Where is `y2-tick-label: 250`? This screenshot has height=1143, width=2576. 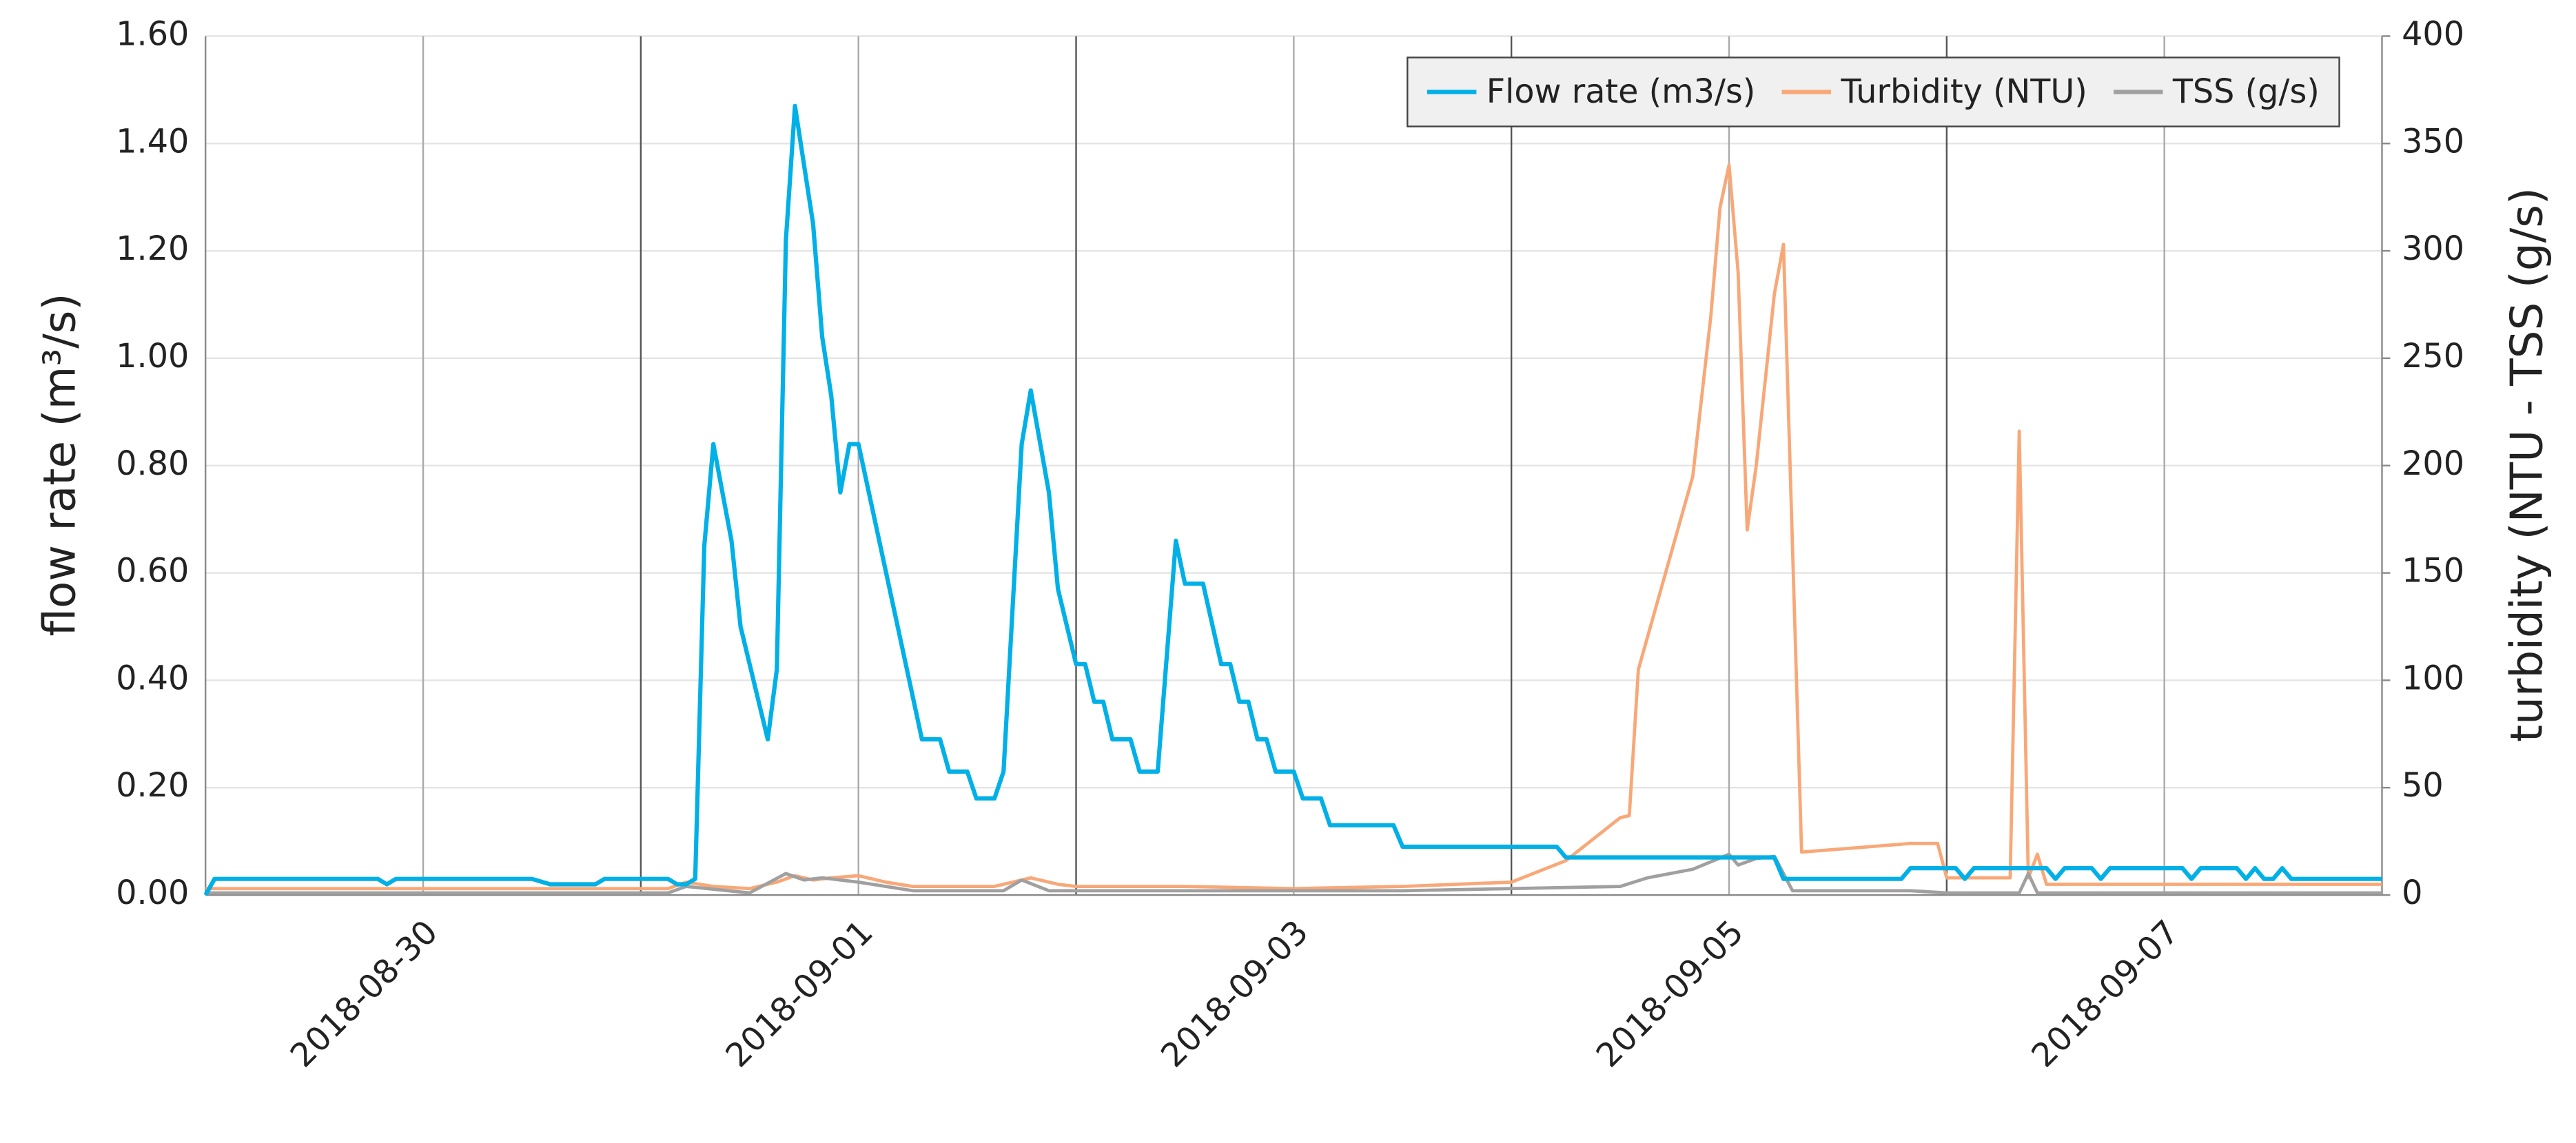 y2-tick-label: 250 is located at coordinates (2433, 356).